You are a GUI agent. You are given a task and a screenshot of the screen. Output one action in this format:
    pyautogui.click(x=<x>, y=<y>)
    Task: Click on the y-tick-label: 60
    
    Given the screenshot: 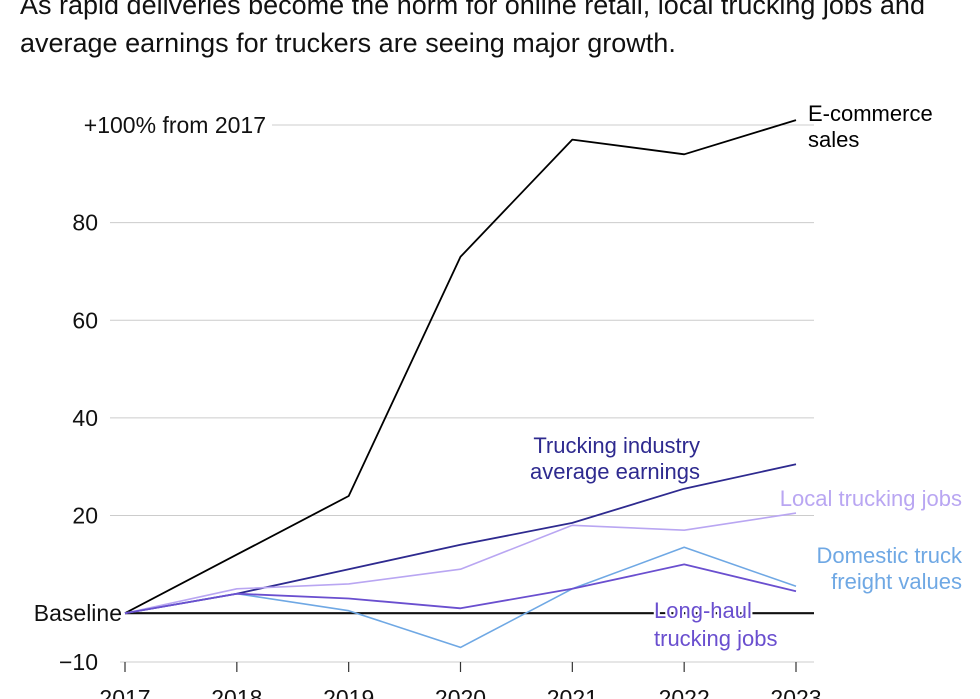 What is the action you would take?
    pyautogui.click(x=85, y=320)
    